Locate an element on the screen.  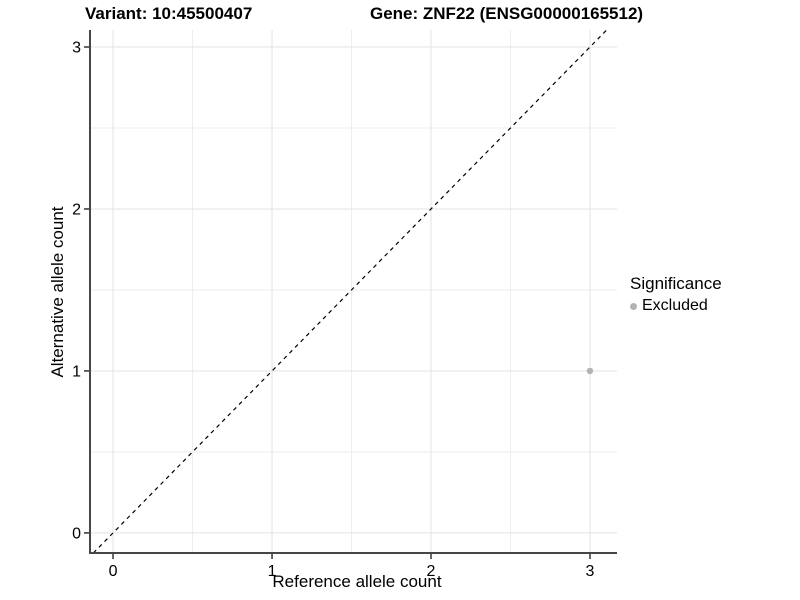
y-tick-label: 2 is located at coordinates (76, 209).